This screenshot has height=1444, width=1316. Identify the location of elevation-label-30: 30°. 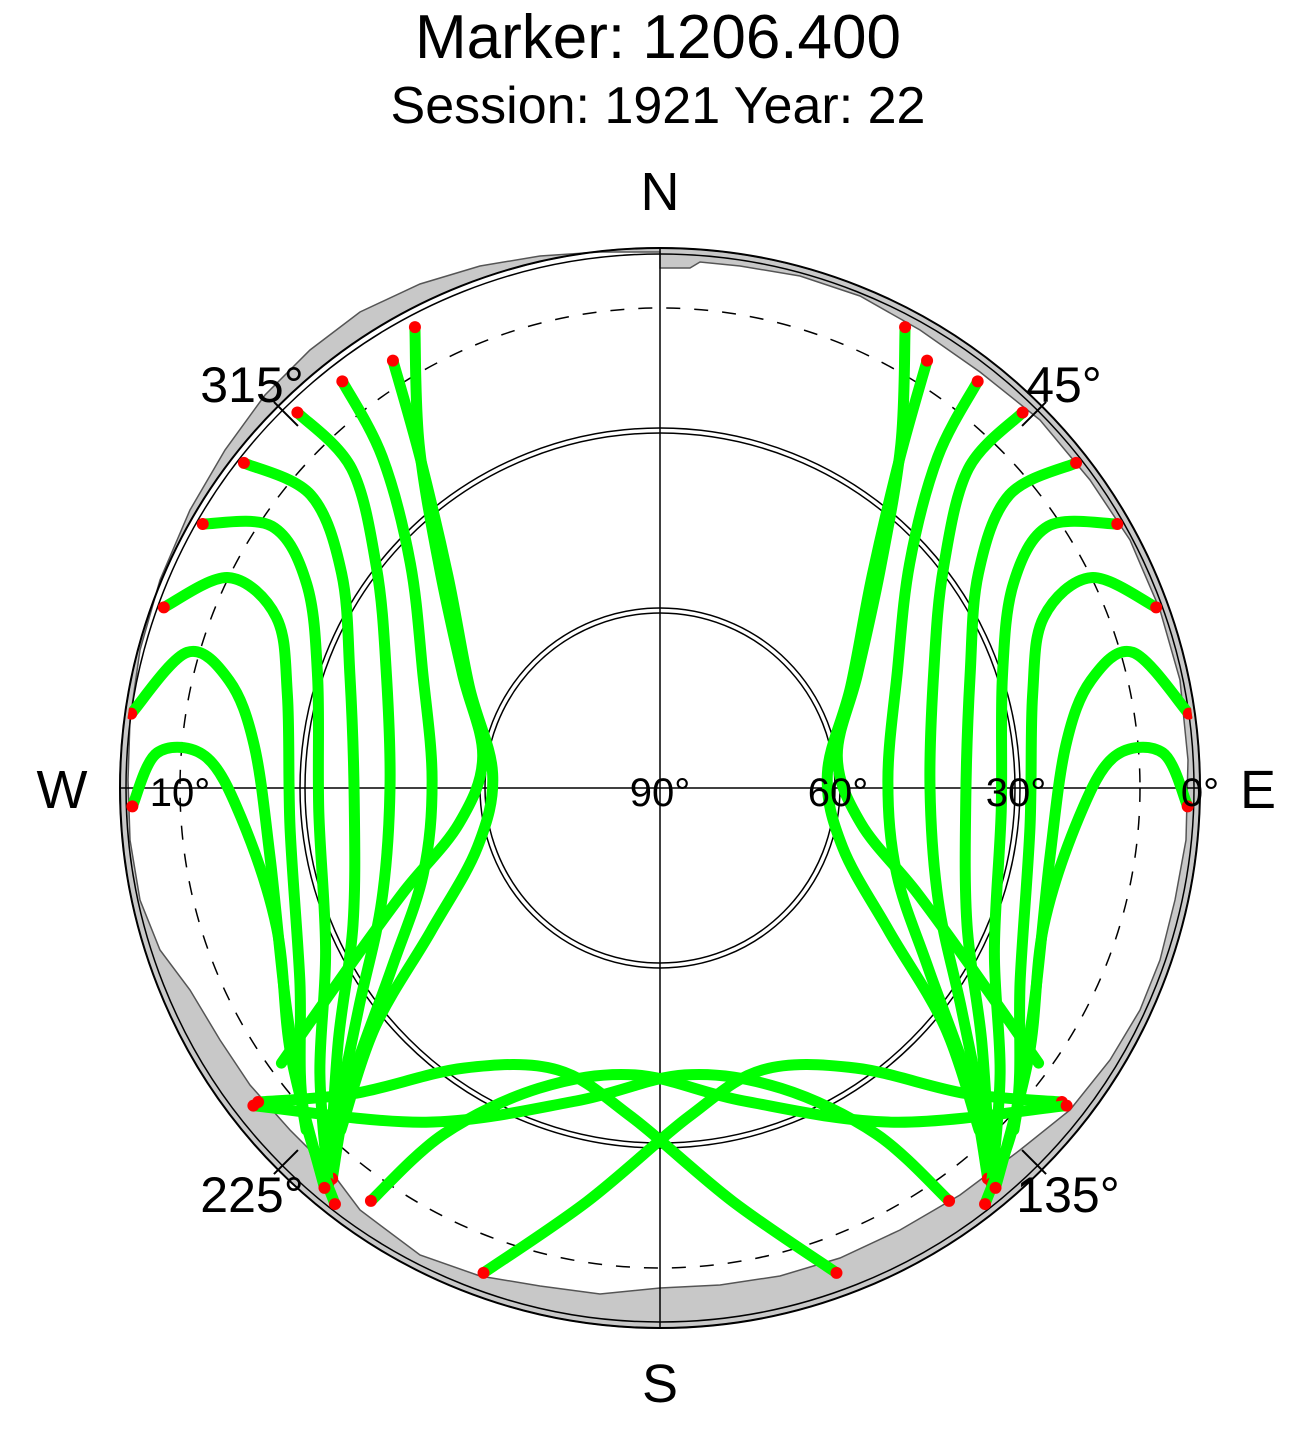
(1016, 793).